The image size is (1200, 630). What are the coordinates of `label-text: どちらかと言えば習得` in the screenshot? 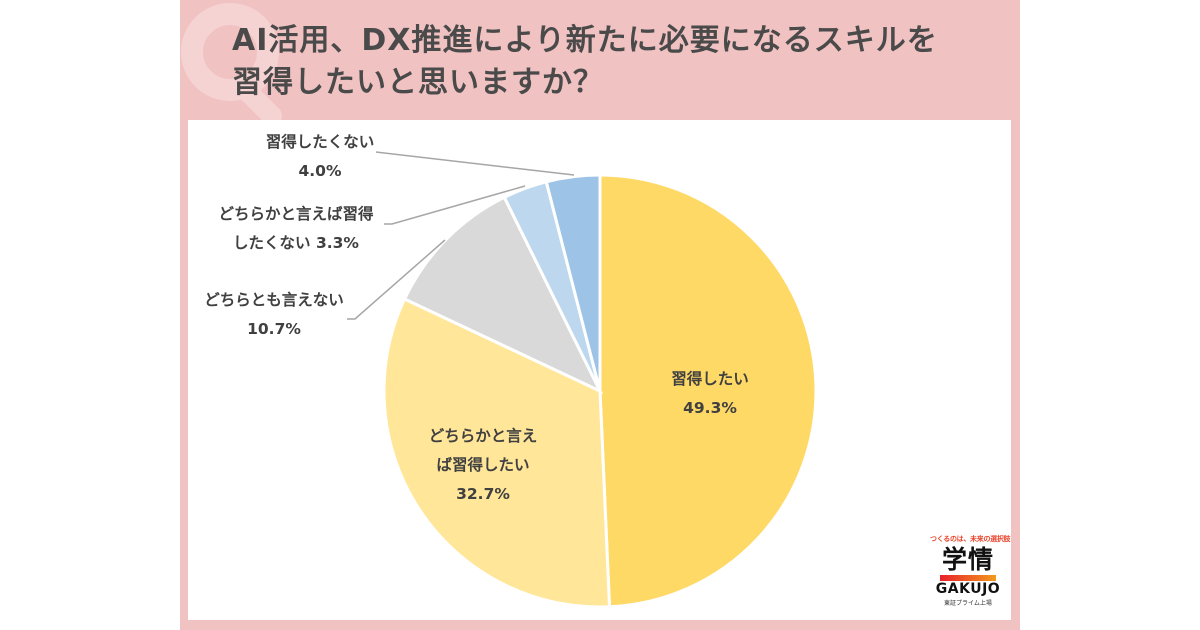 It's located at (296, 214).